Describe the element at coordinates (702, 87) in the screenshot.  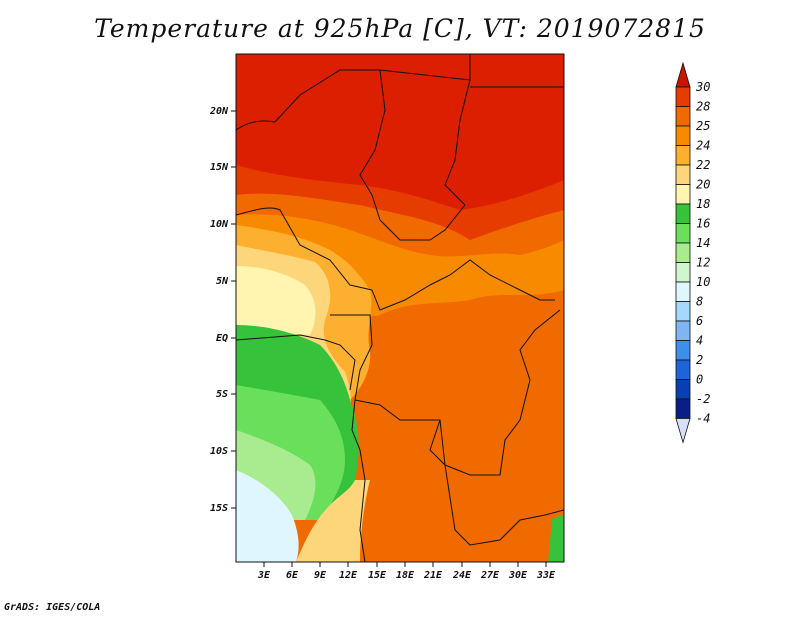
I see `colorbar-label: 30` at that location.